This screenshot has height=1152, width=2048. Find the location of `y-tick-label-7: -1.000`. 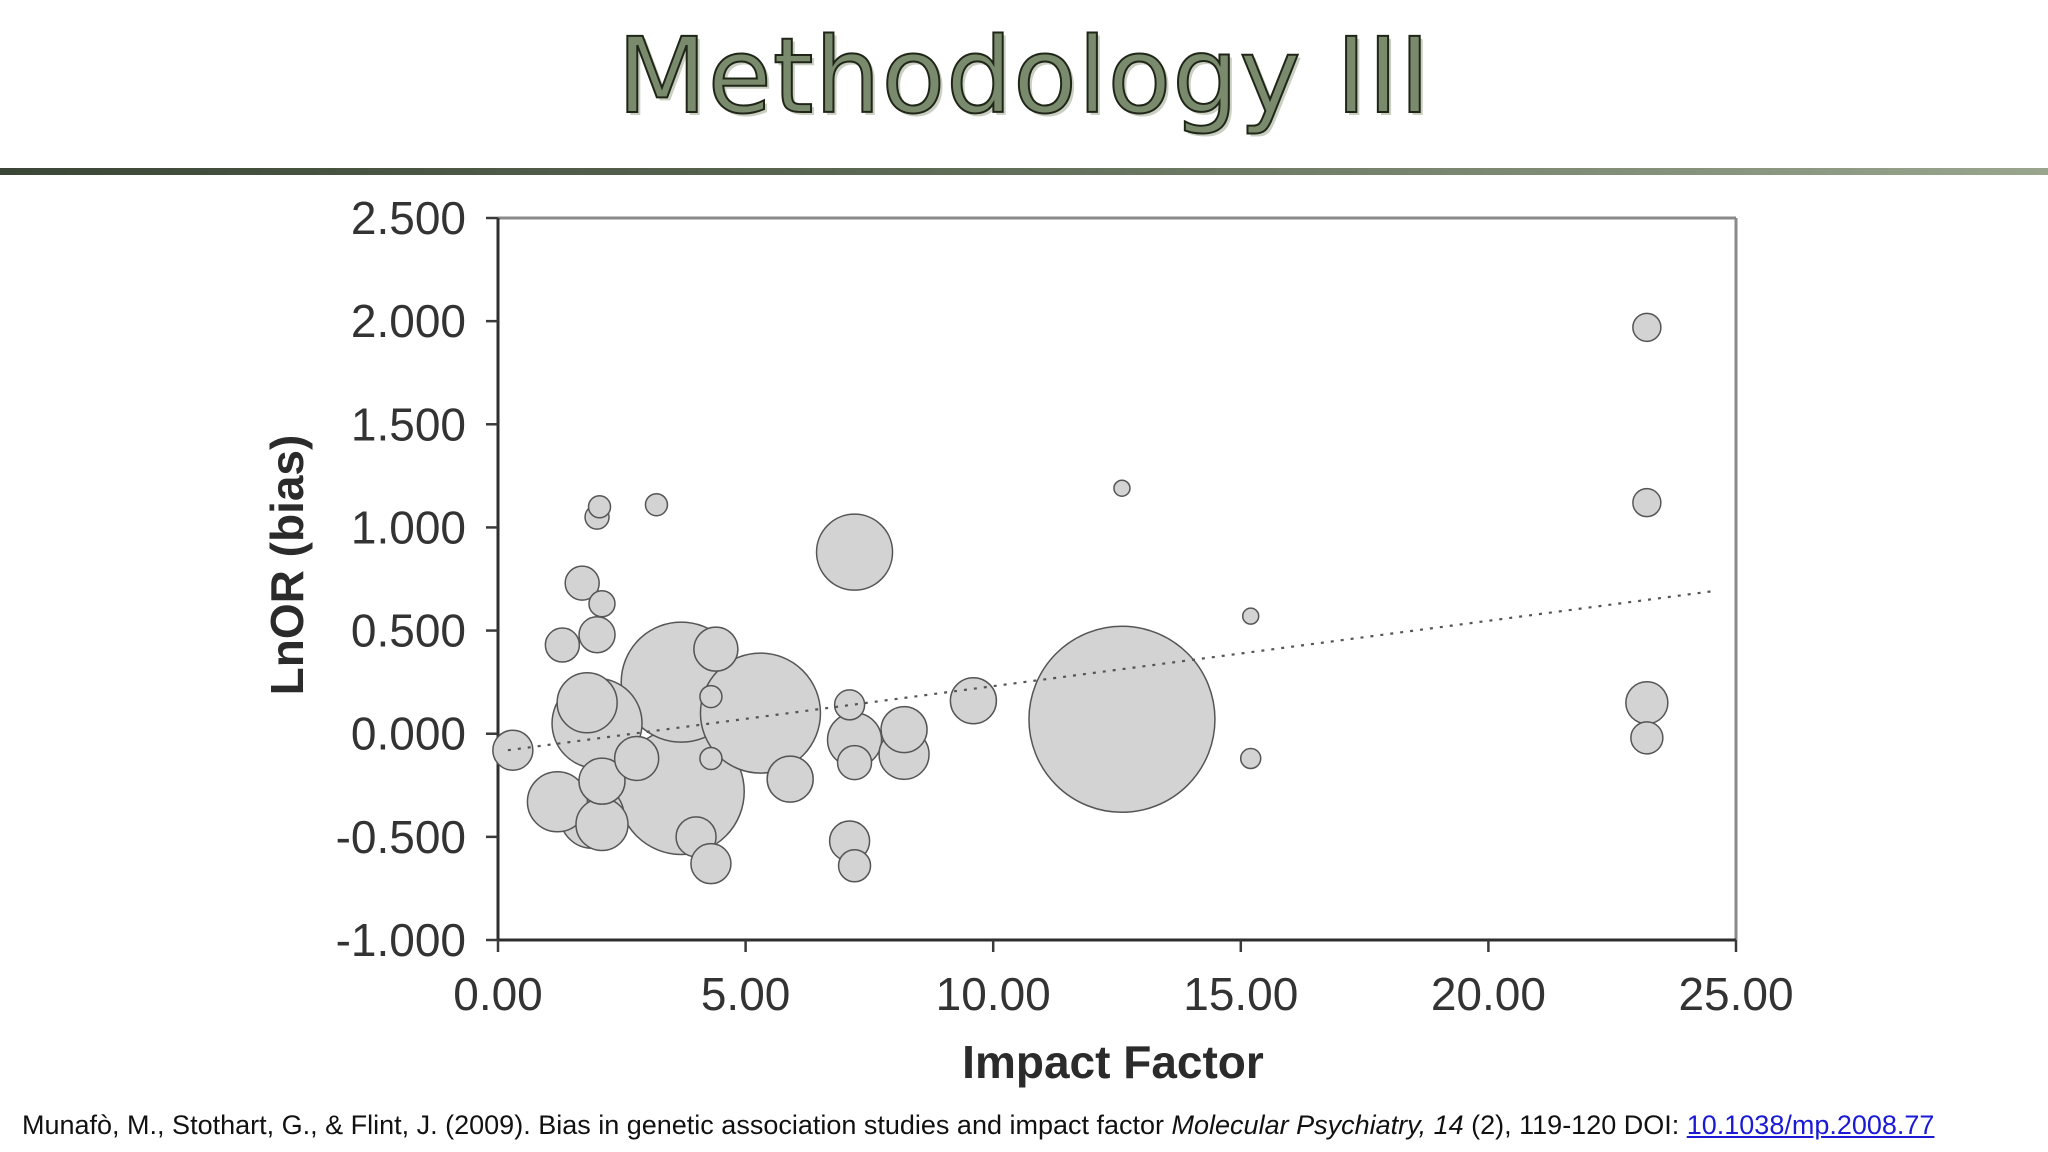

y-tick-label-7: -1.000 is located at coordinates (401, 940).